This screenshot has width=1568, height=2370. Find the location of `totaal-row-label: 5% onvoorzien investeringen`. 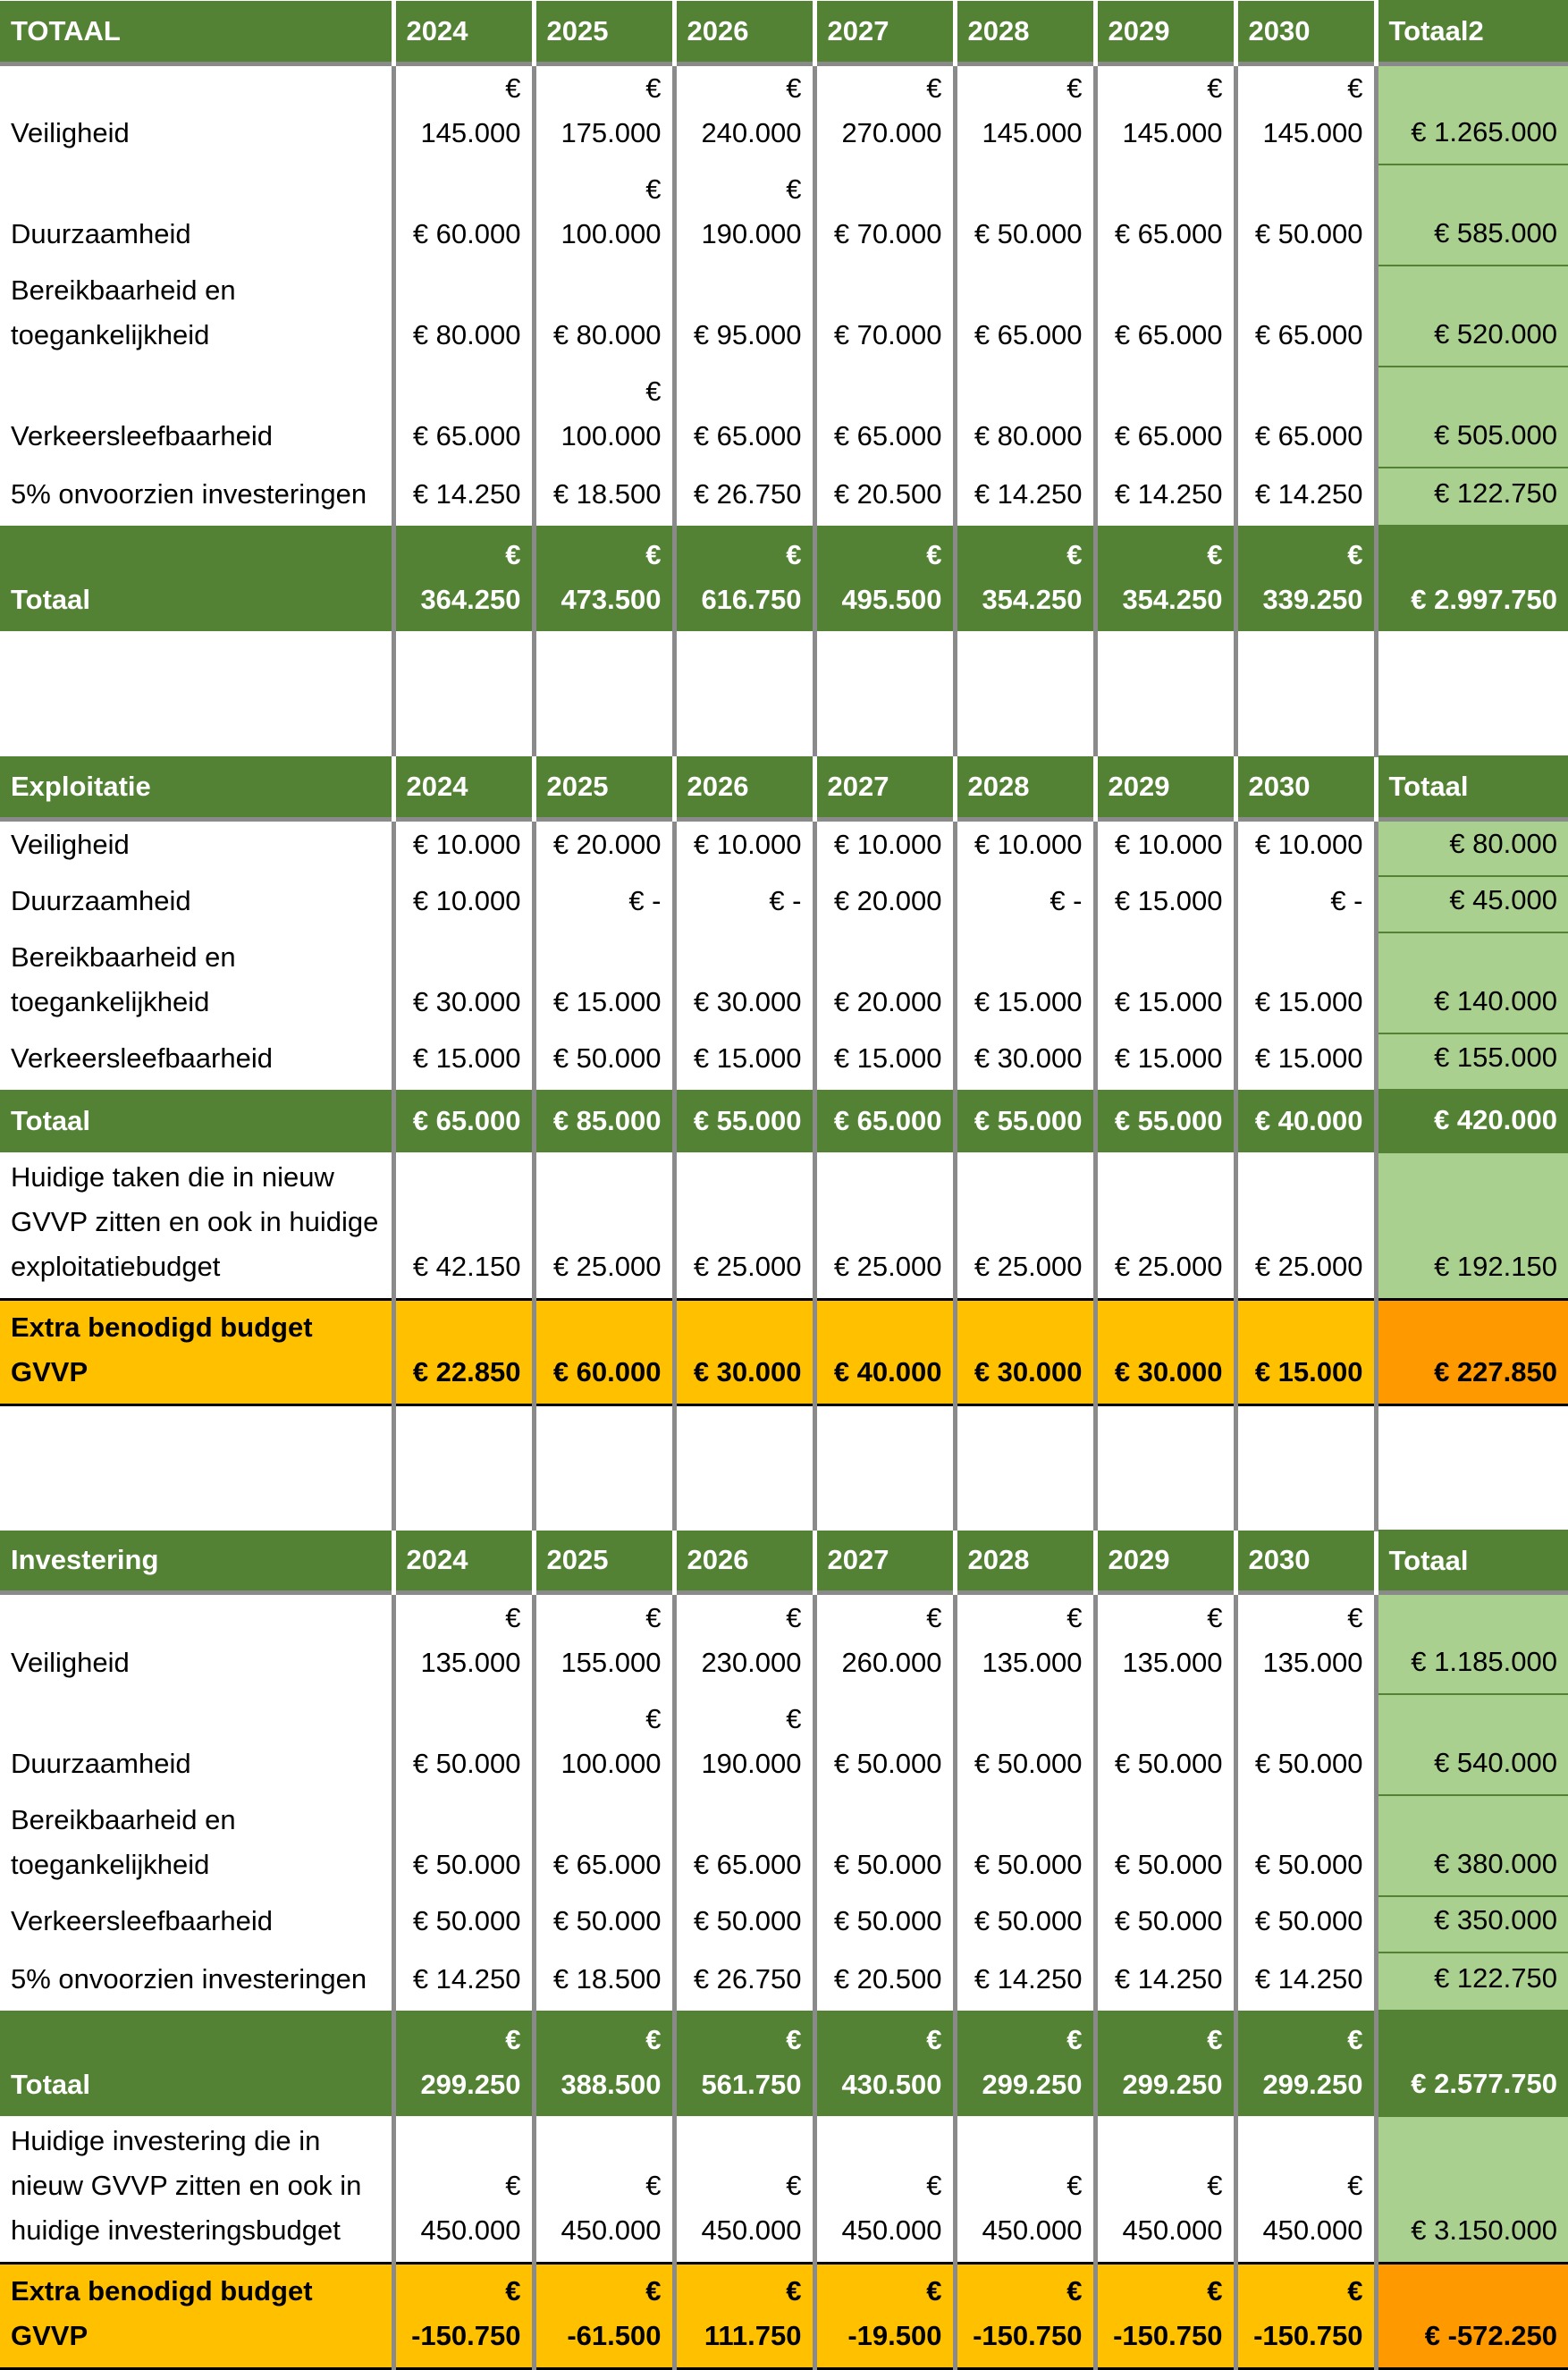

totaal-row-label: 5% onvoorzien investeringen is located at coordinates (189, 494).